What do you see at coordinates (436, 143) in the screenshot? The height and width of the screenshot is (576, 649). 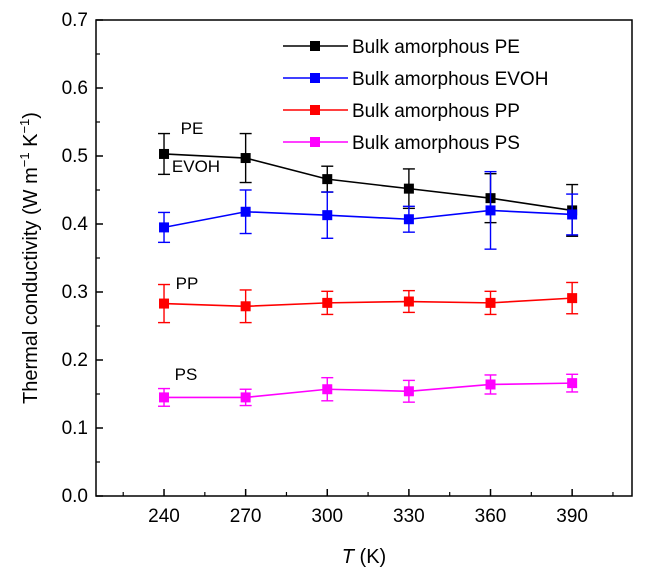 I see `legend-label: Bulk amorphous PS` at bounding box center [436, 143].